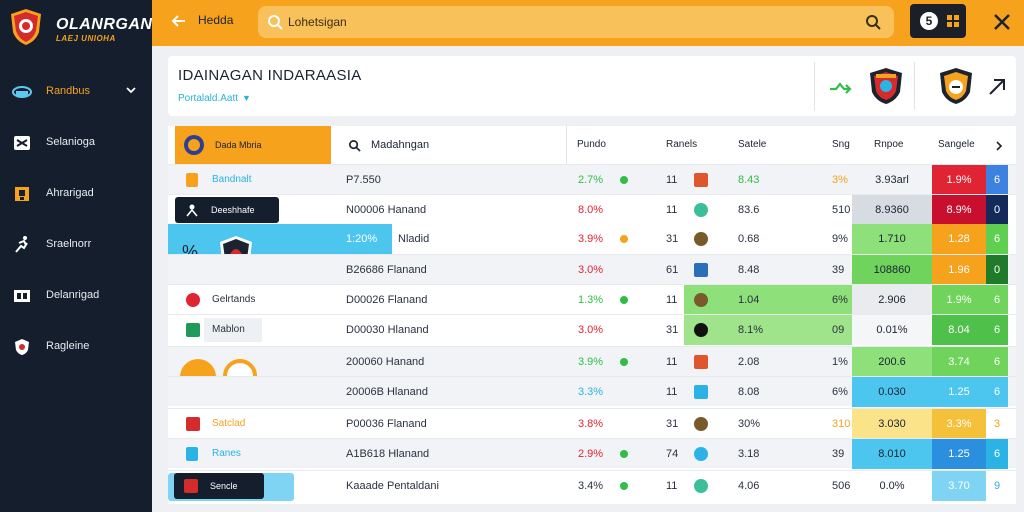 The width and height of the screenshot is (1024, 512). Describe the element at coordinates (81, 26) in the screenshot. I see `brand: OLANRGAN LAEJ UNIOHA` at that location.